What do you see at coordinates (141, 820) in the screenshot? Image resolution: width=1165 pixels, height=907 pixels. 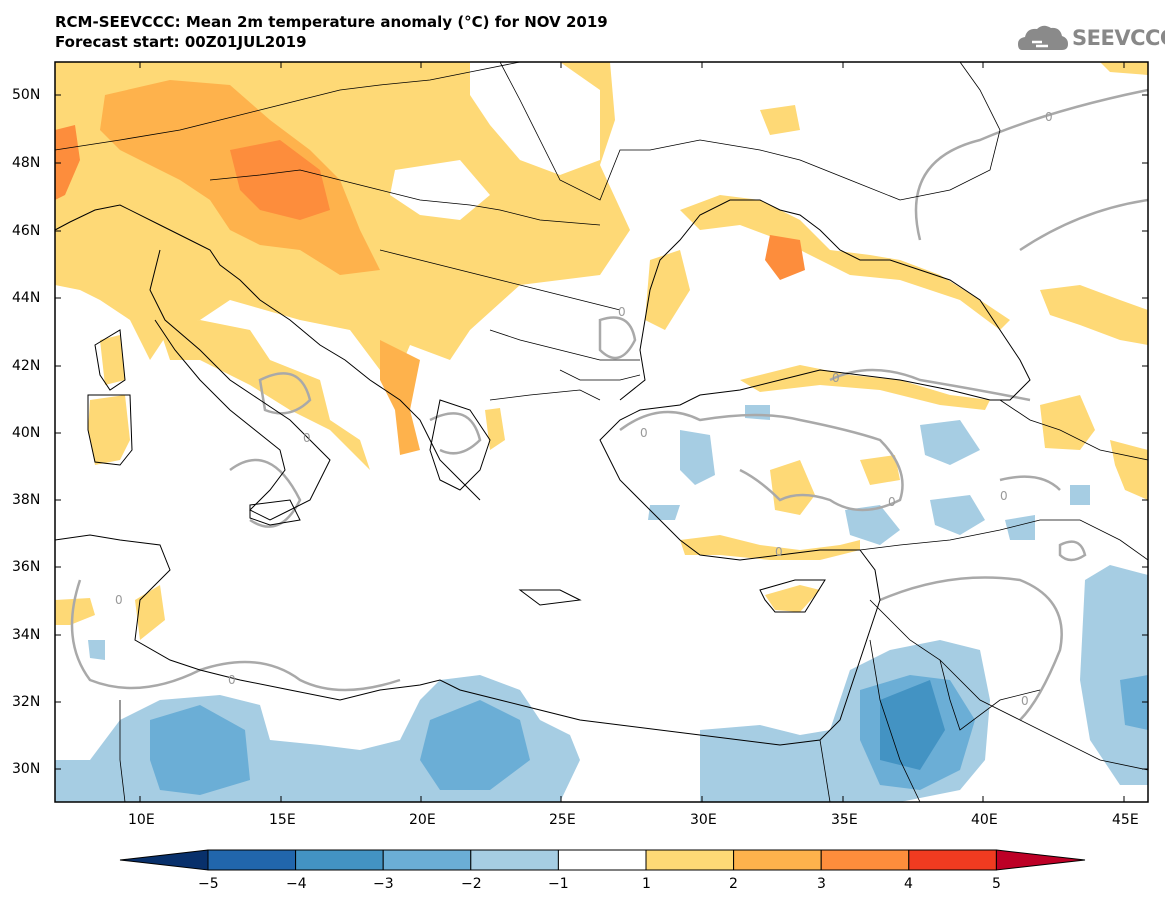 I see `lon-label-10e: 10E` at bounding box center [141, 820].